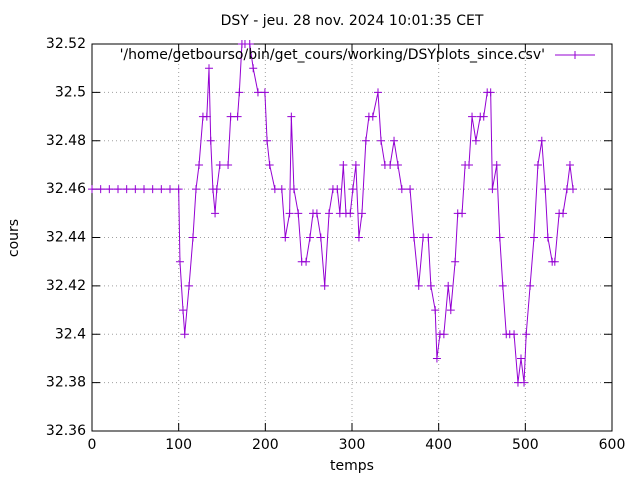 Image resolution: width=640 pixels, height=480 pixels. I want to click on y-tick-label: 32.5, so click(70, 92).